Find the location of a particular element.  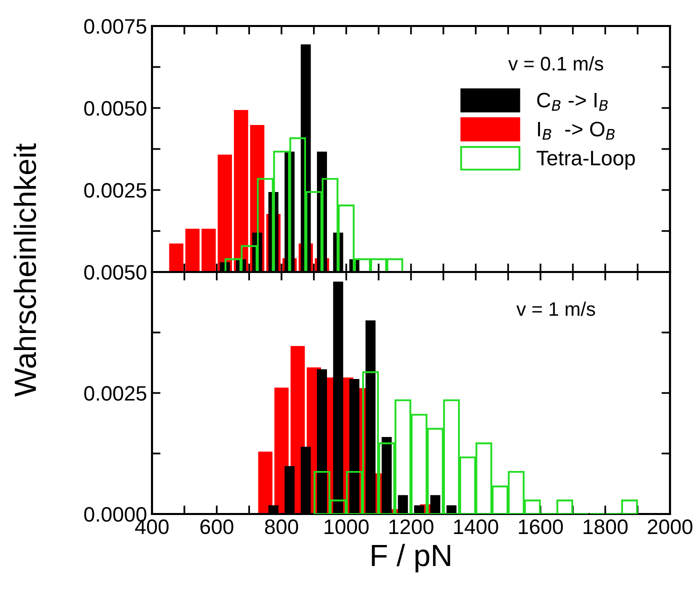

x-tick-label: 1200 is located at coordinates (411, 526).